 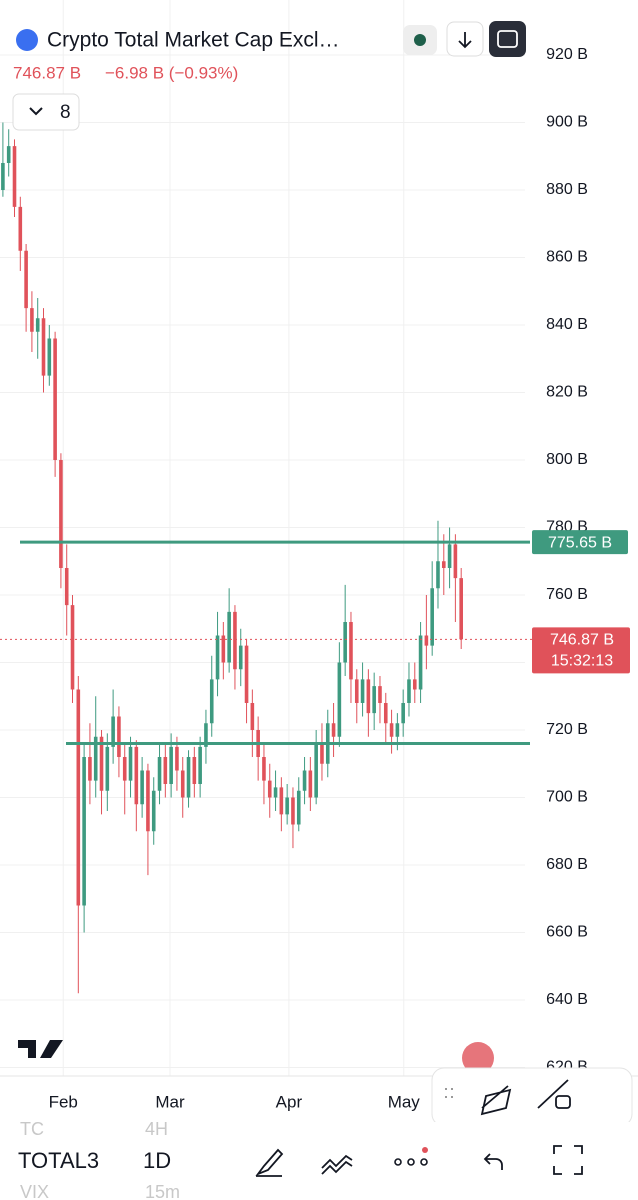 I want to click on symbol-current: TOTAL3, so click(x=58, y=1160).